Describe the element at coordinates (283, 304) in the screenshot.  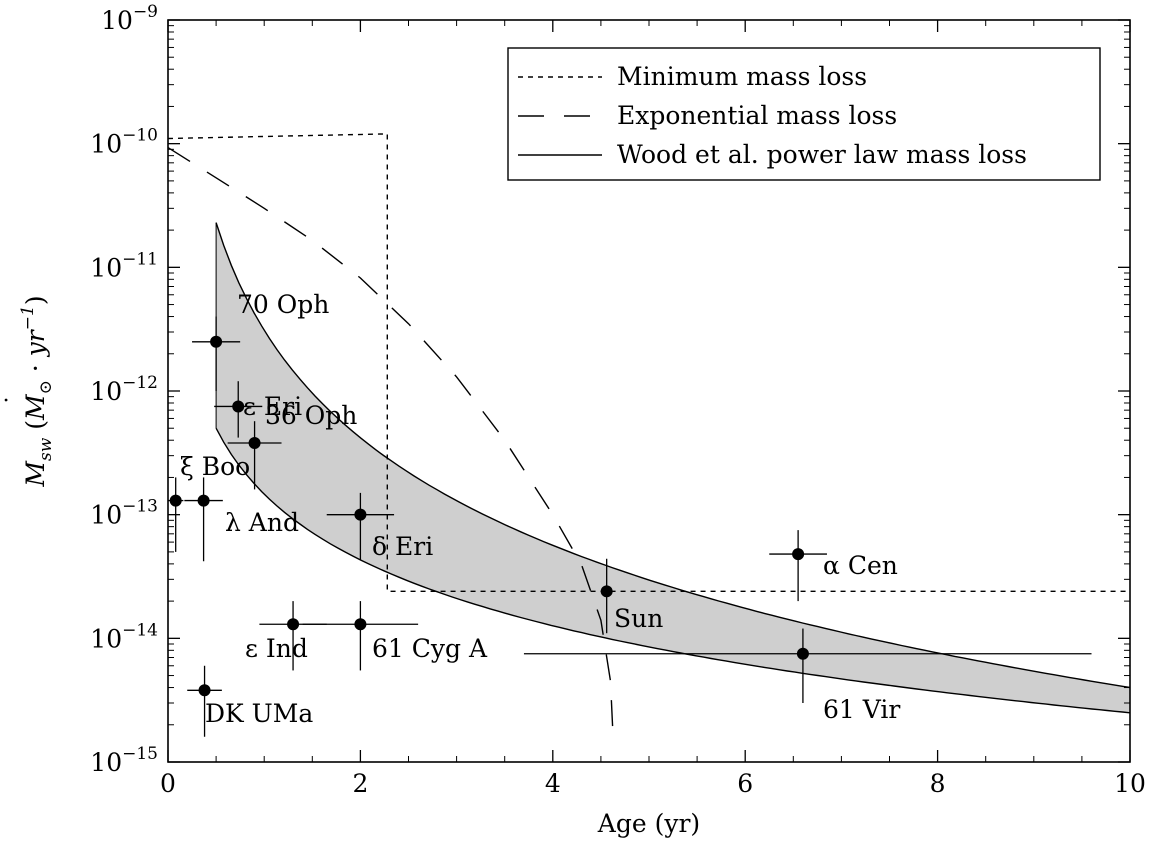
I see `star-label-70-oph: 70 Oph` at that location.